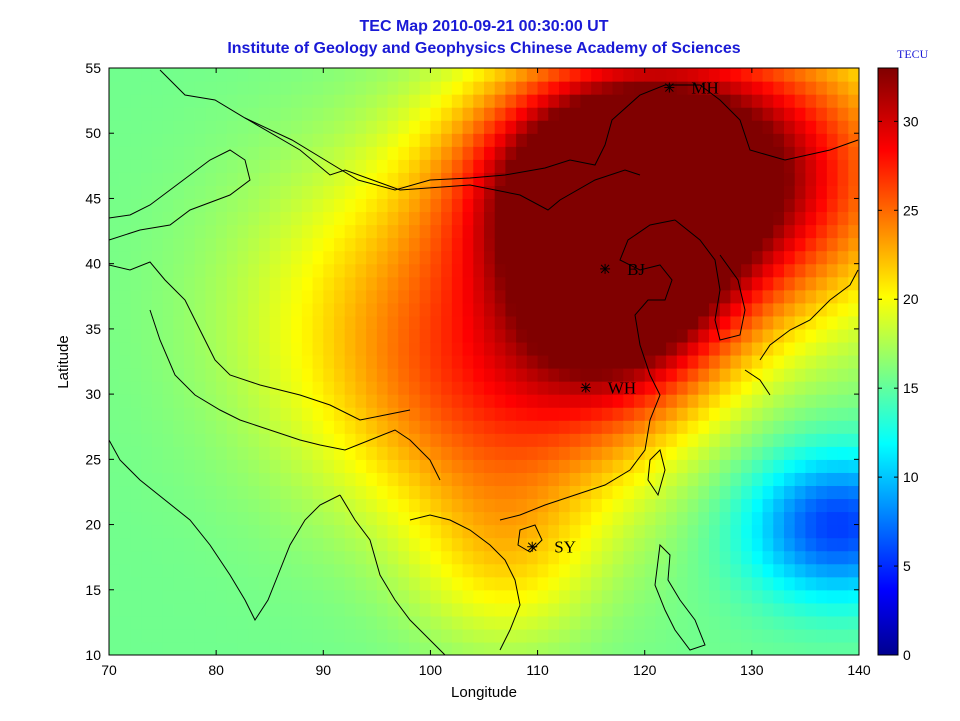 The height and width of the screenshot is (721, 960). I want to click on station-label: WH, so click(622, 388).